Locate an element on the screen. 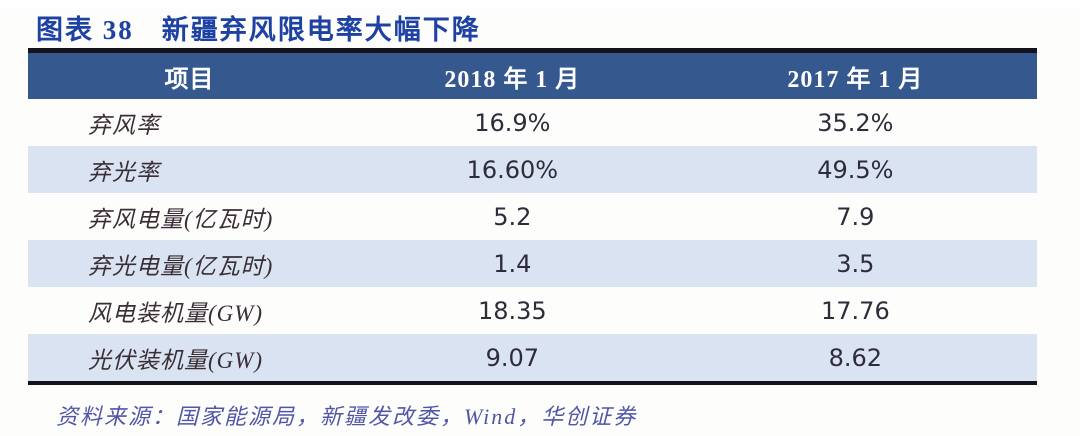  row-item-label: 弃光电量(亿瓦时) is located at coordinates (181, 266).